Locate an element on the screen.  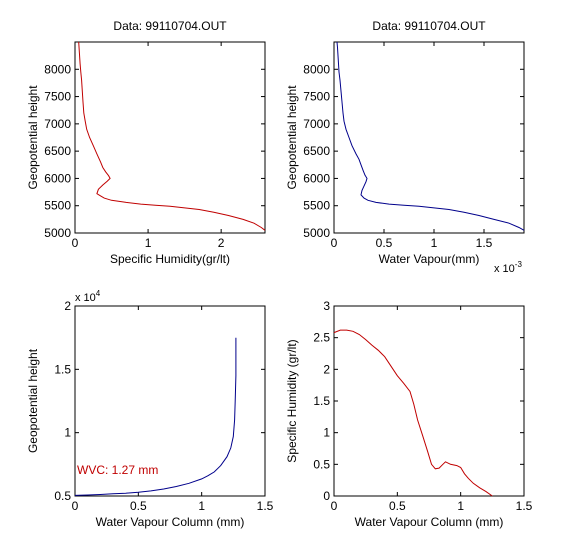
y-exponent-label: x 104 is located at coordinates (88, 296).